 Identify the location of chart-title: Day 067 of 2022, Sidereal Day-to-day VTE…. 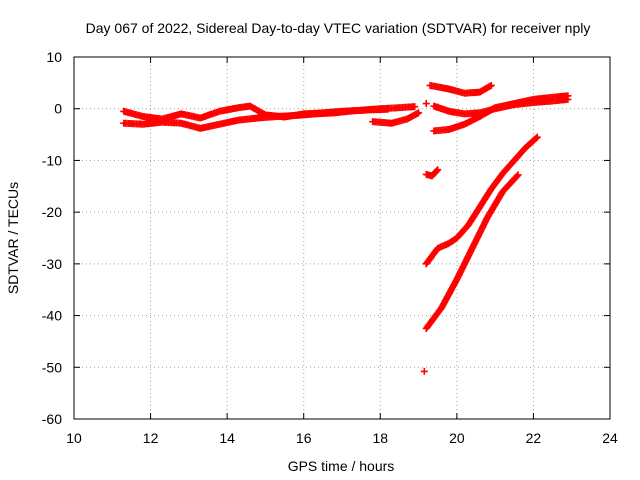
(338, 28).